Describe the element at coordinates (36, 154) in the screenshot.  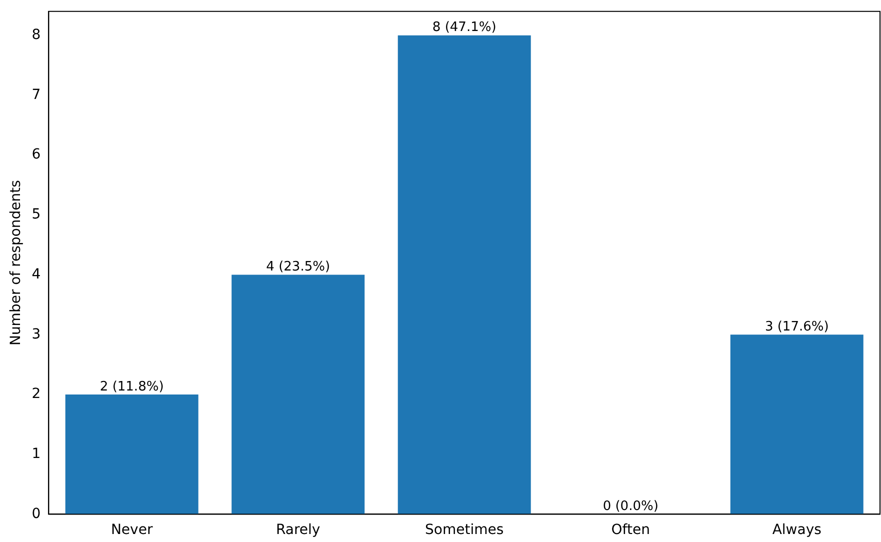
I see `y-tick-label: 6` at that location.